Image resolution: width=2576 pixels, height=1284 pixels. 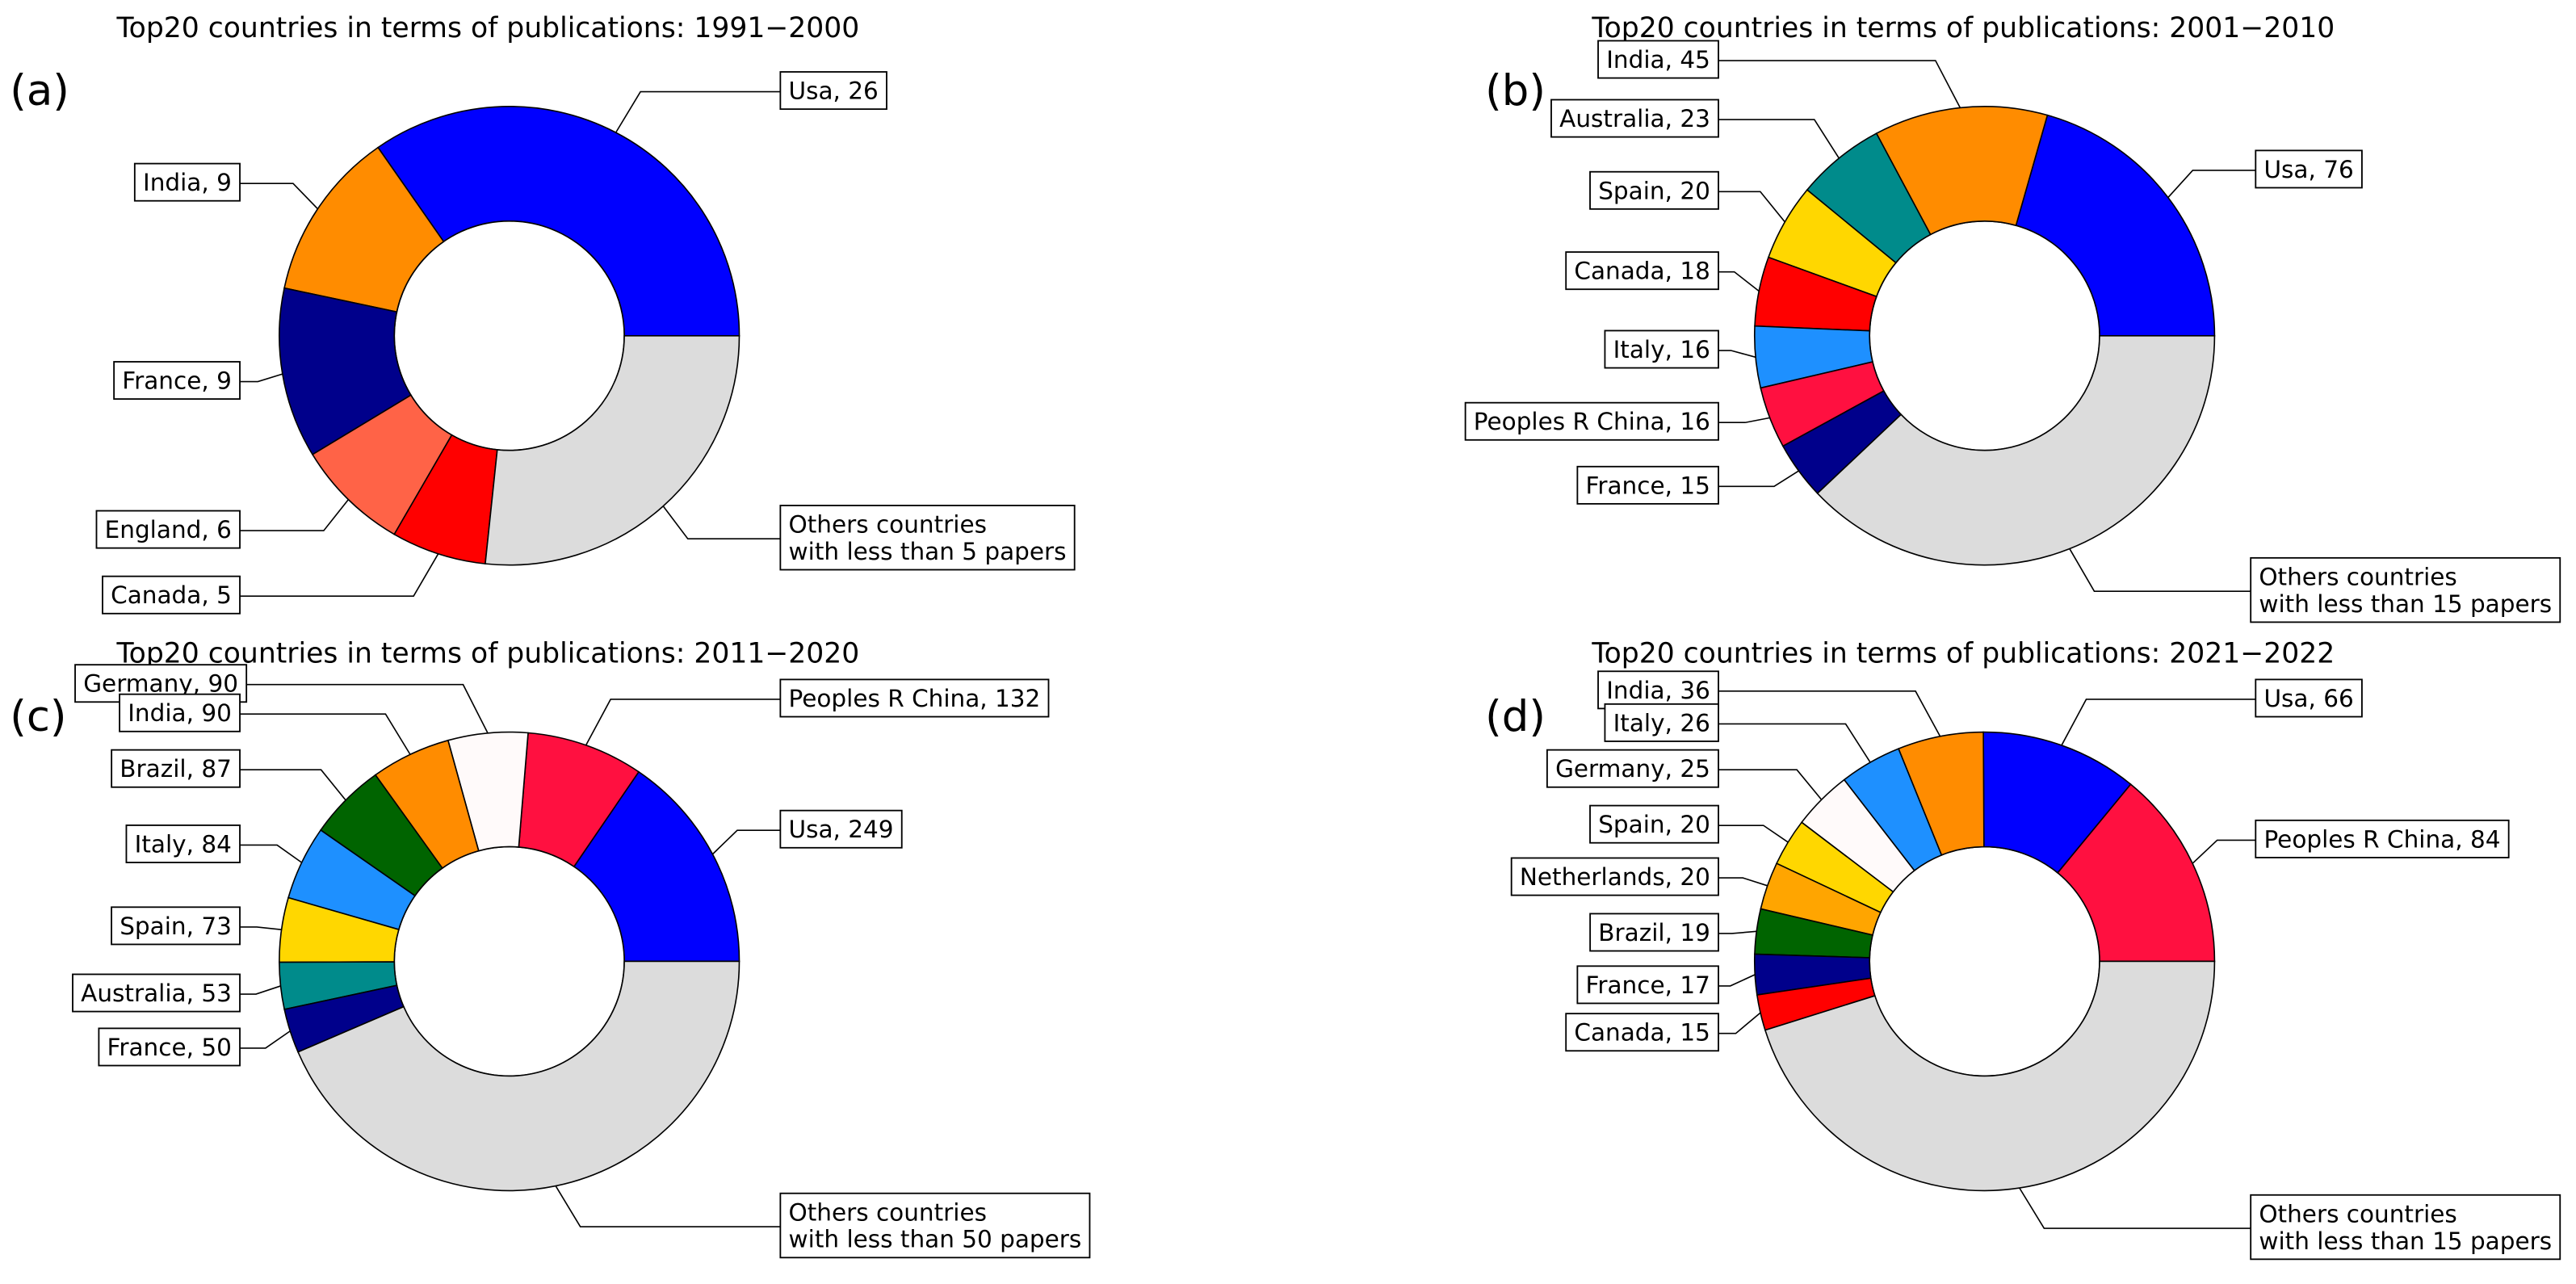 I want to click on slice-label: India, 36, so click(x=1658, y=689).